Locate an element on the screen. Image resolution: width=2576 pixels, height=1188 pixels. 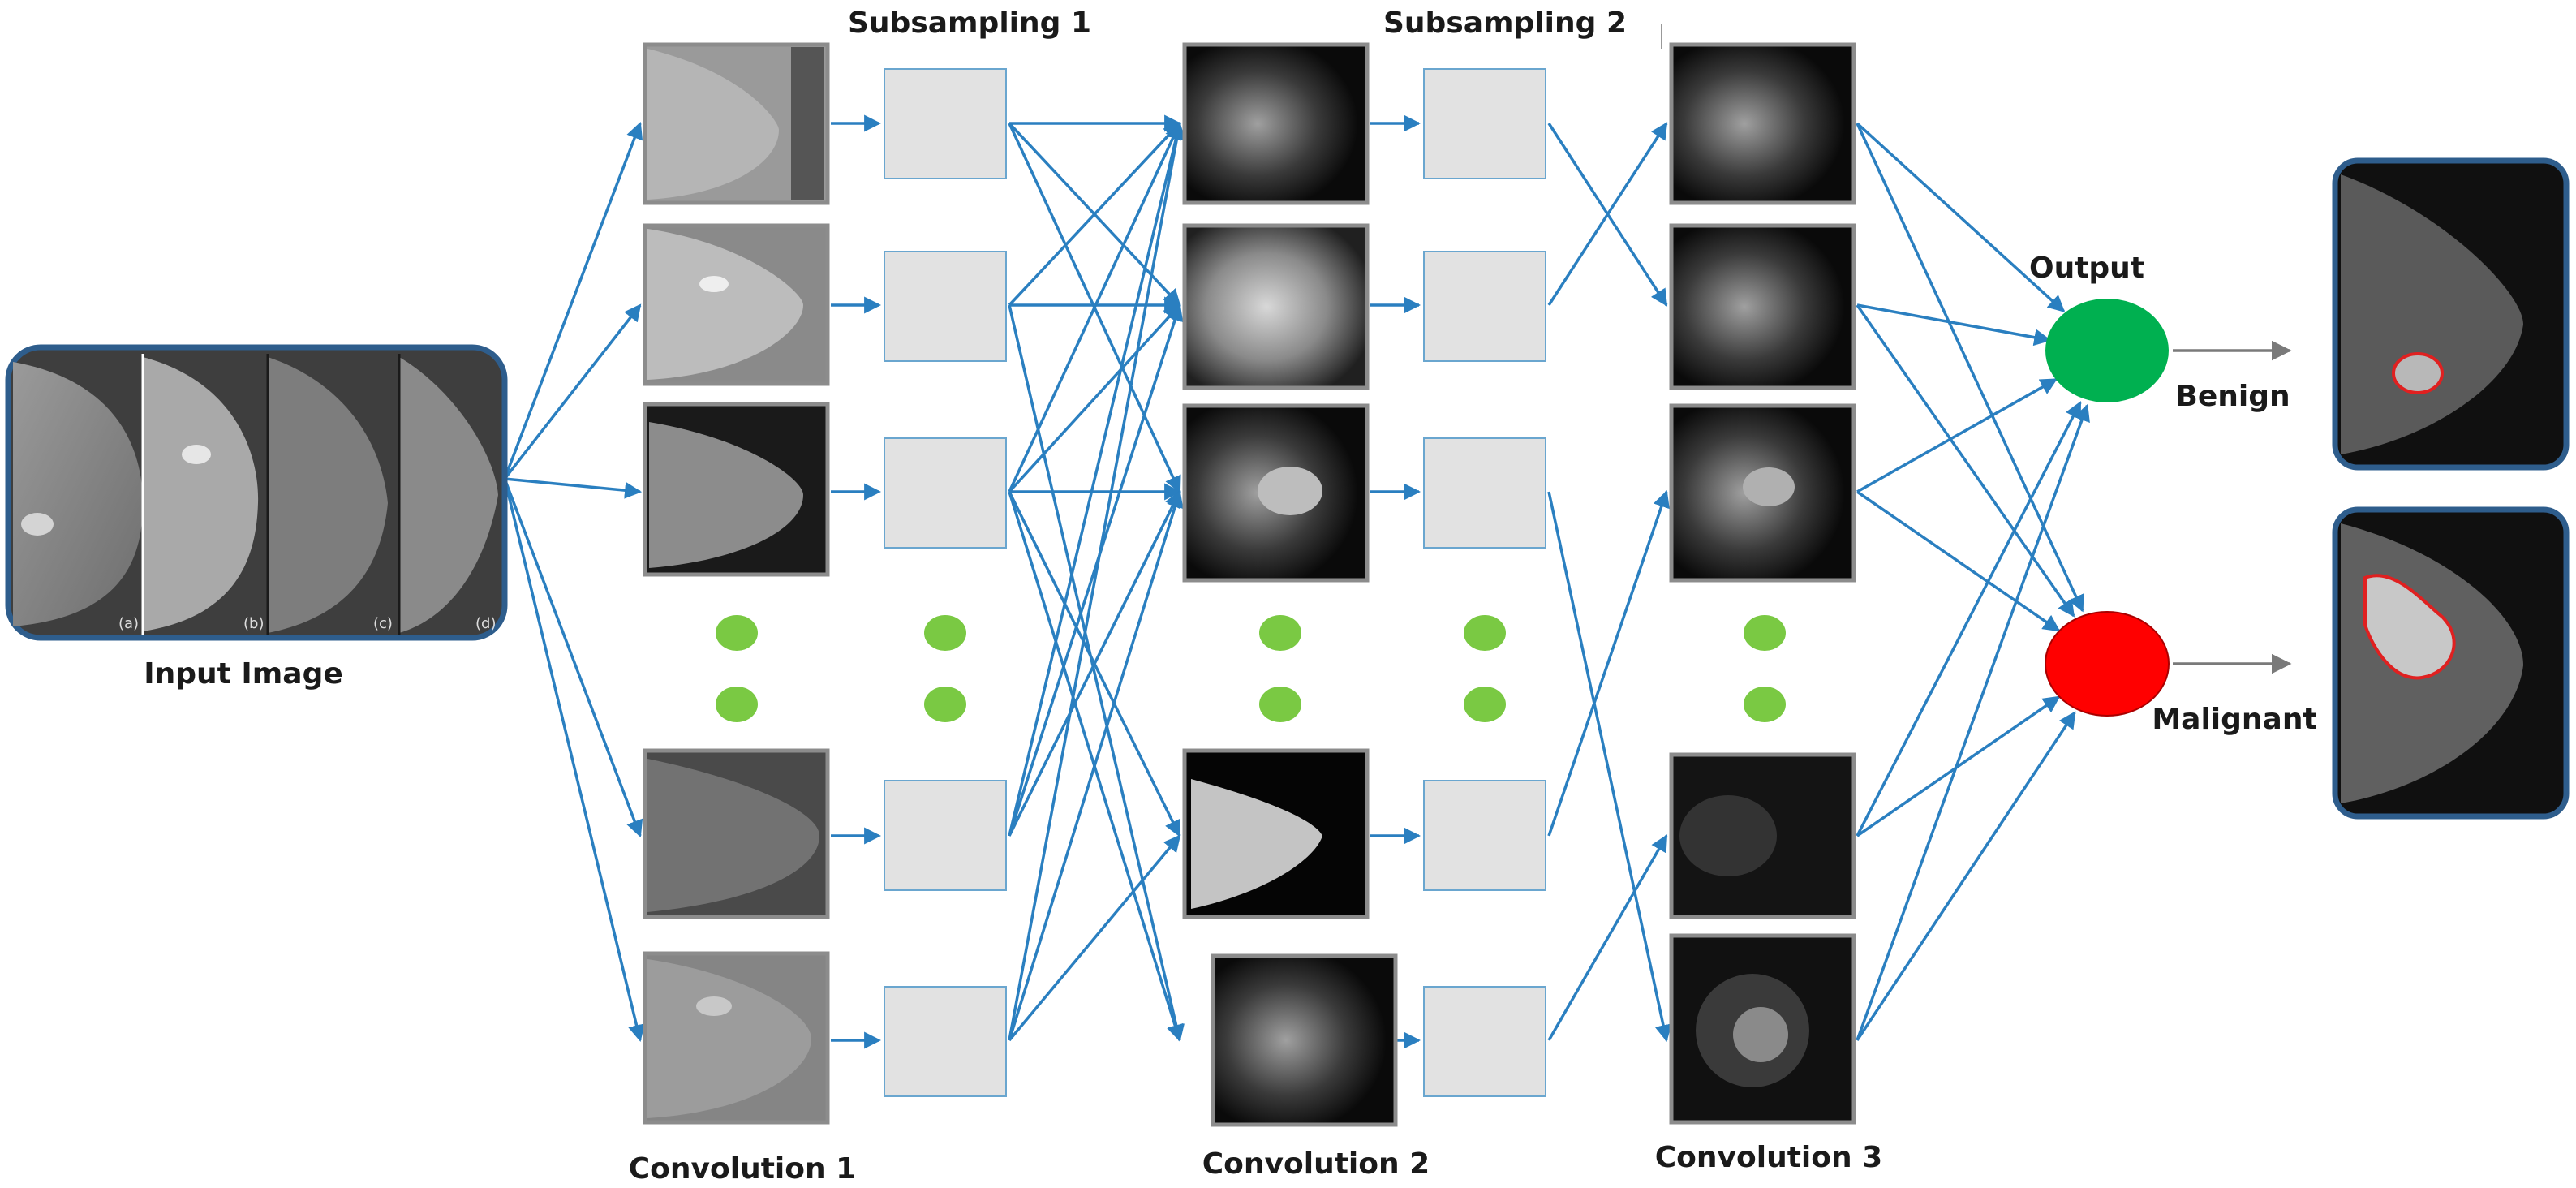
arrow-conv3-2-to-benign is located at coordinates (1954, 324).